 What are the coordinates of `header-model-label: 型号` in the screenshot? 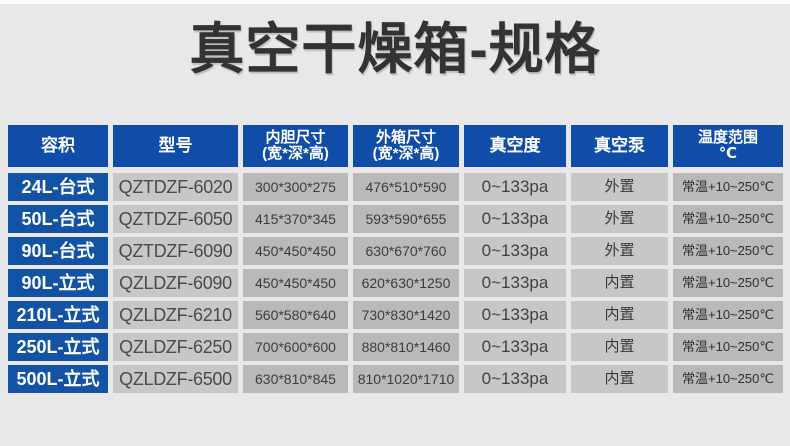 It's located at (175, 146).